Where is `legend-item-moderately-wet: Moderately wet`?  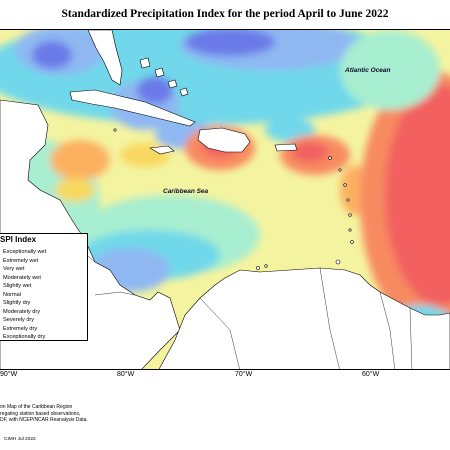
legend-item-moderately-wet: Moderately wet is located at coordinates (22, 277).